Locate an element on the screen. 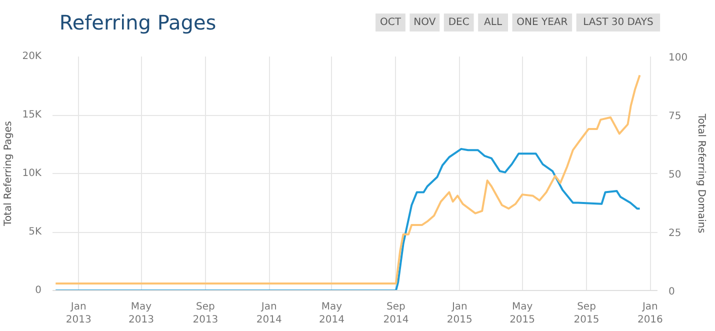  text: ONE YEAR is located at coordinates (542, 22).